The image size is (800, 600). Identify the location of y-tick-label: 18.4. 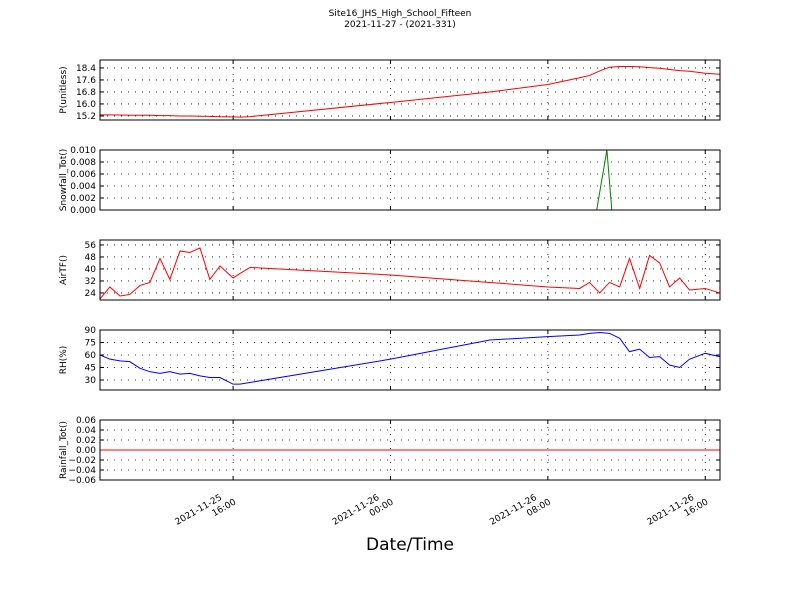
(86, 69).